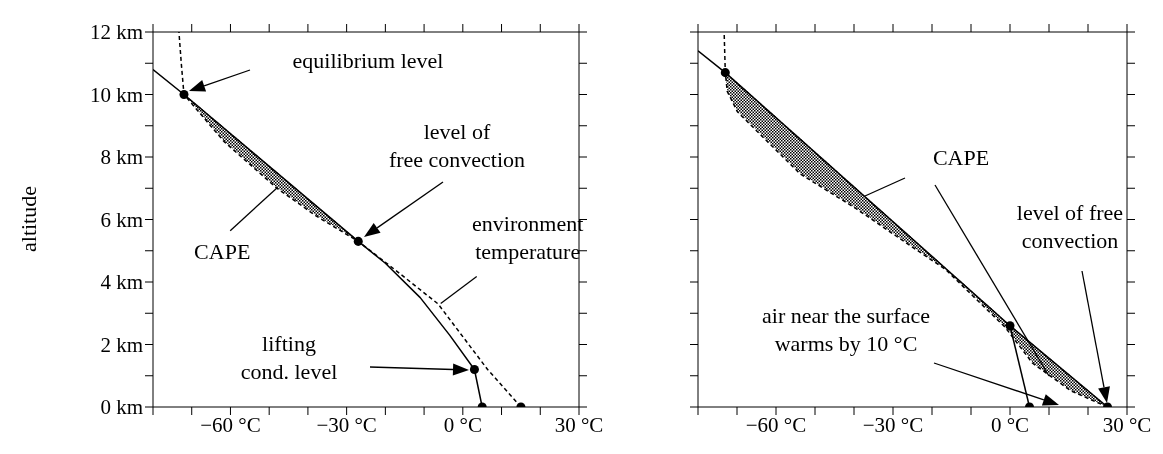  Describe the element at coordinates (121, 344) in the screenshot. I see `y-tick-label: 2 km` at that location.